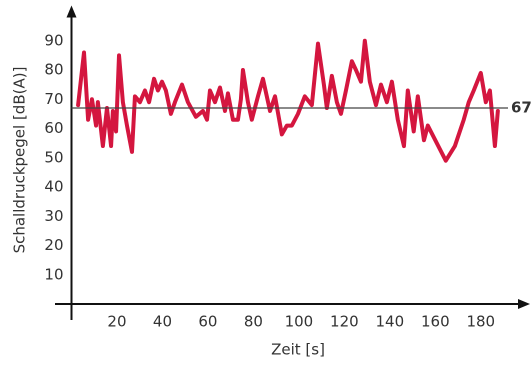  What do you see at coordinates (435, 322) in the screenshot?
I see `x-tick-label: 160` at bounding box center [435, 322].